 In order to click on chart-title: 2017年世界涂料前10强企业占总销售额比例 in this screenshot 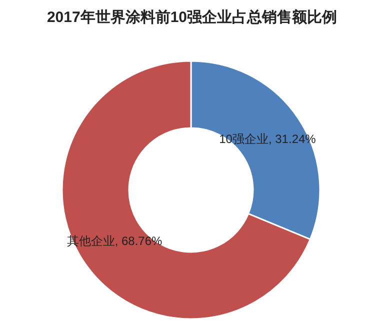, I will do `click(192, 17)`.